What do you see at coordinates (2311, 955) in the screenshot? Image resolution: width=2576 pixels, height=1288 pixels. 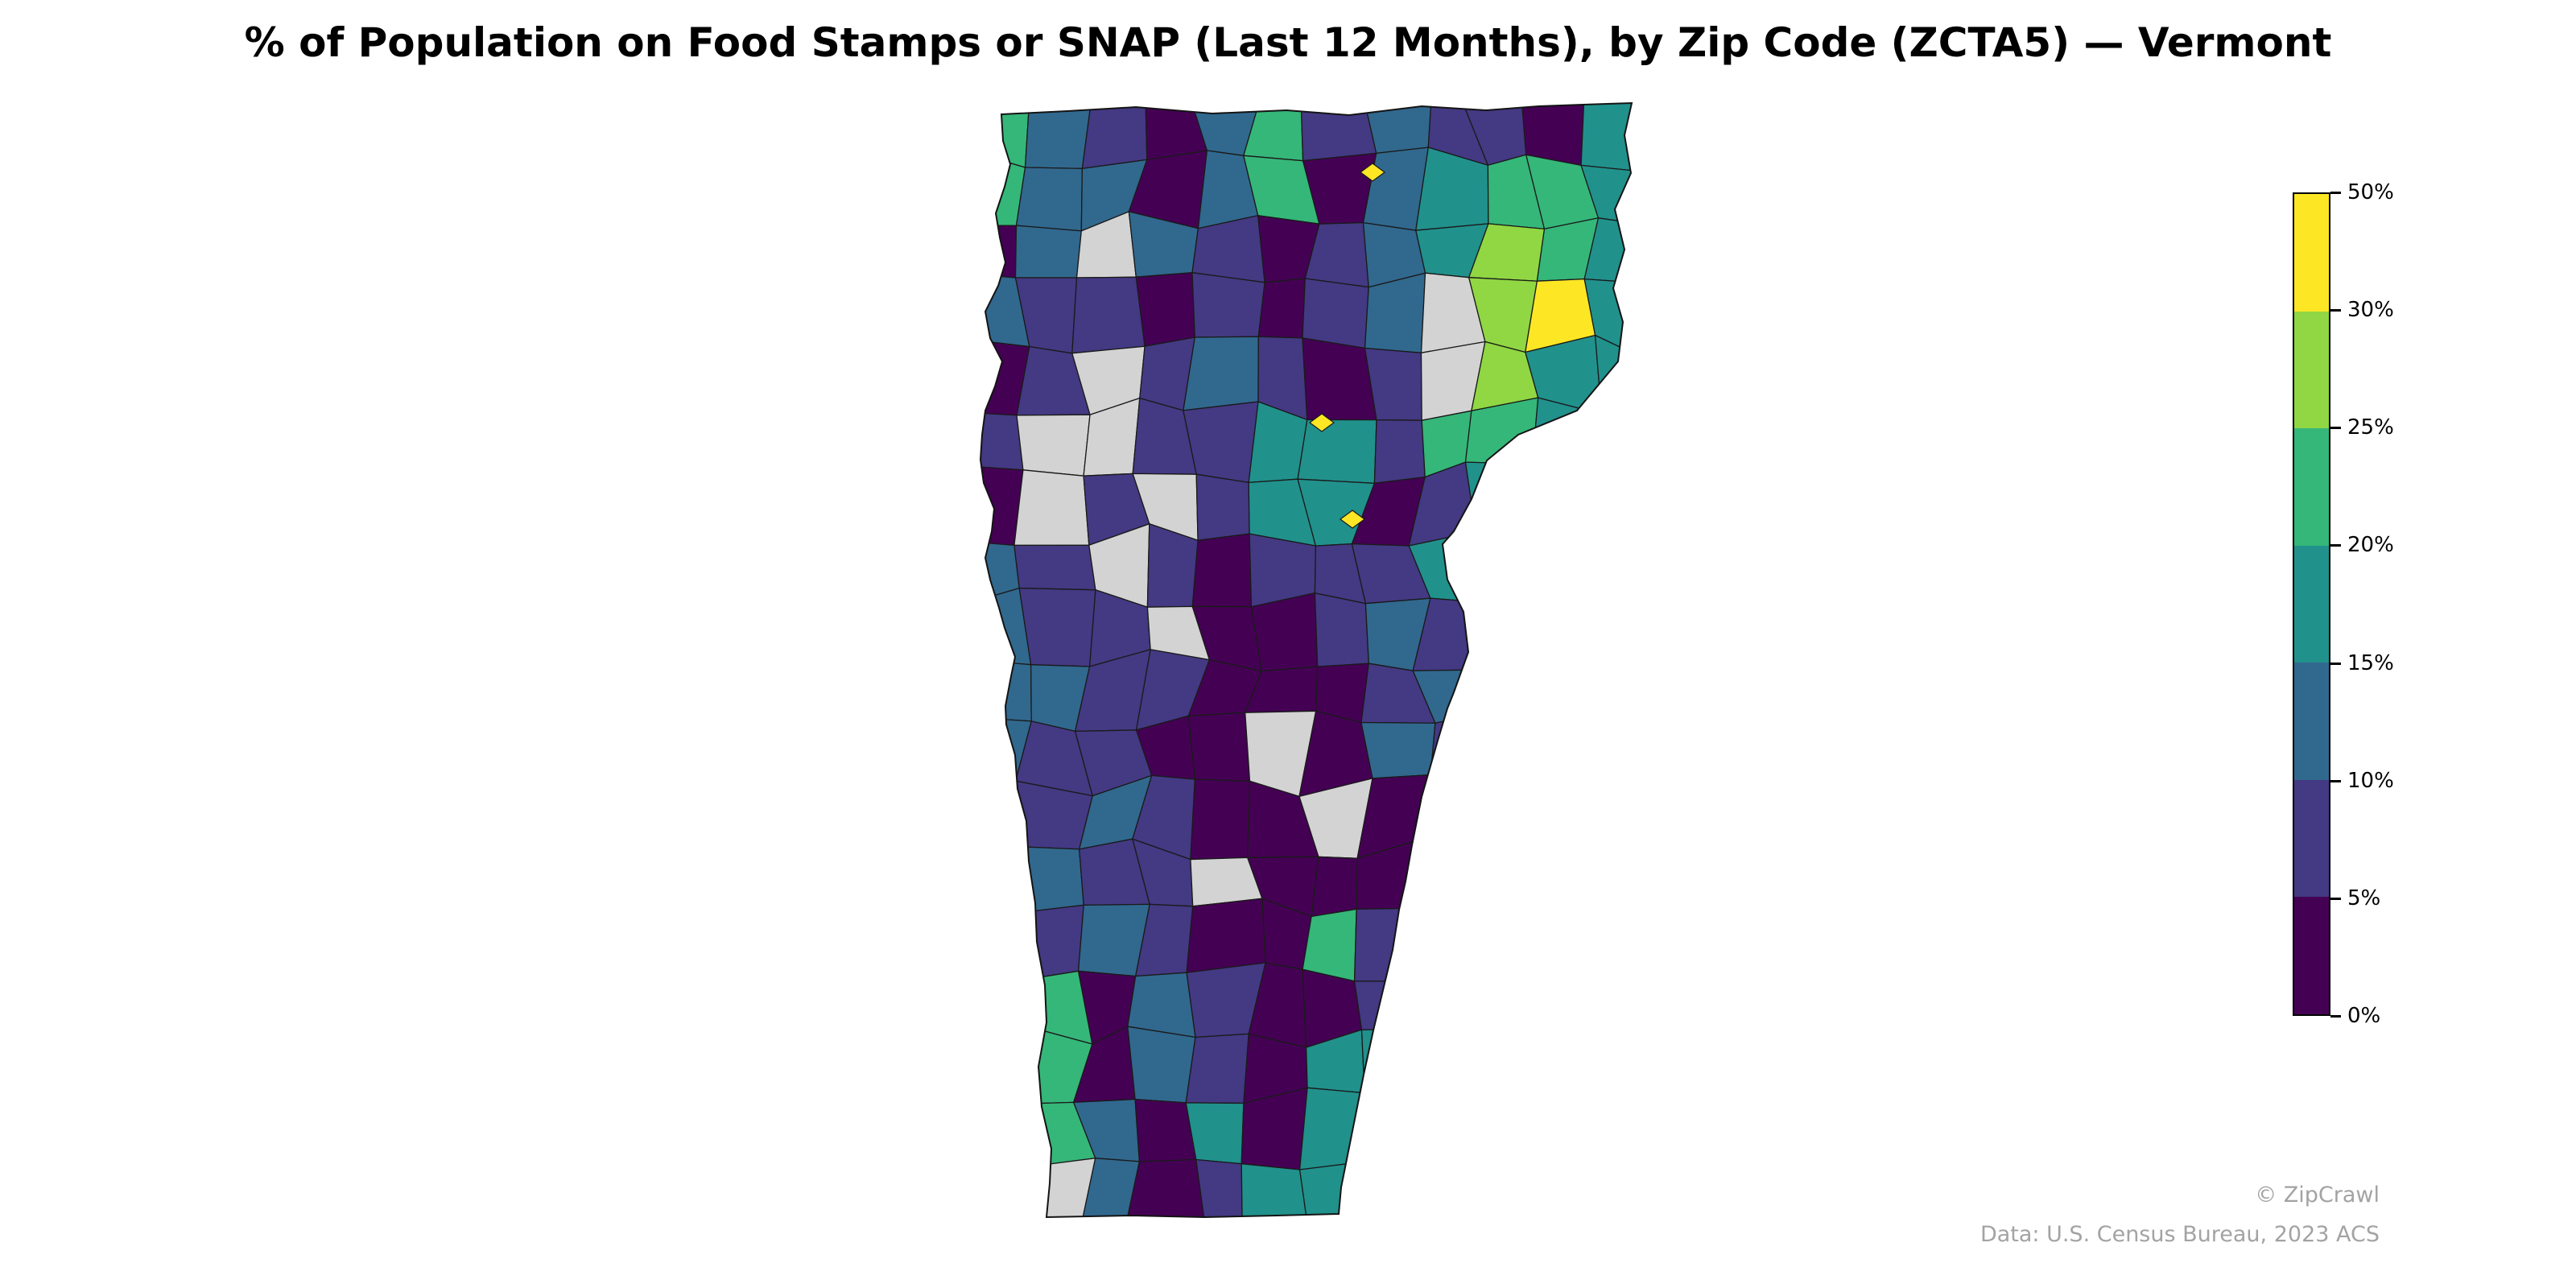 I see `colorbar-bin-0-5%` at bounding box center [2311, 955].